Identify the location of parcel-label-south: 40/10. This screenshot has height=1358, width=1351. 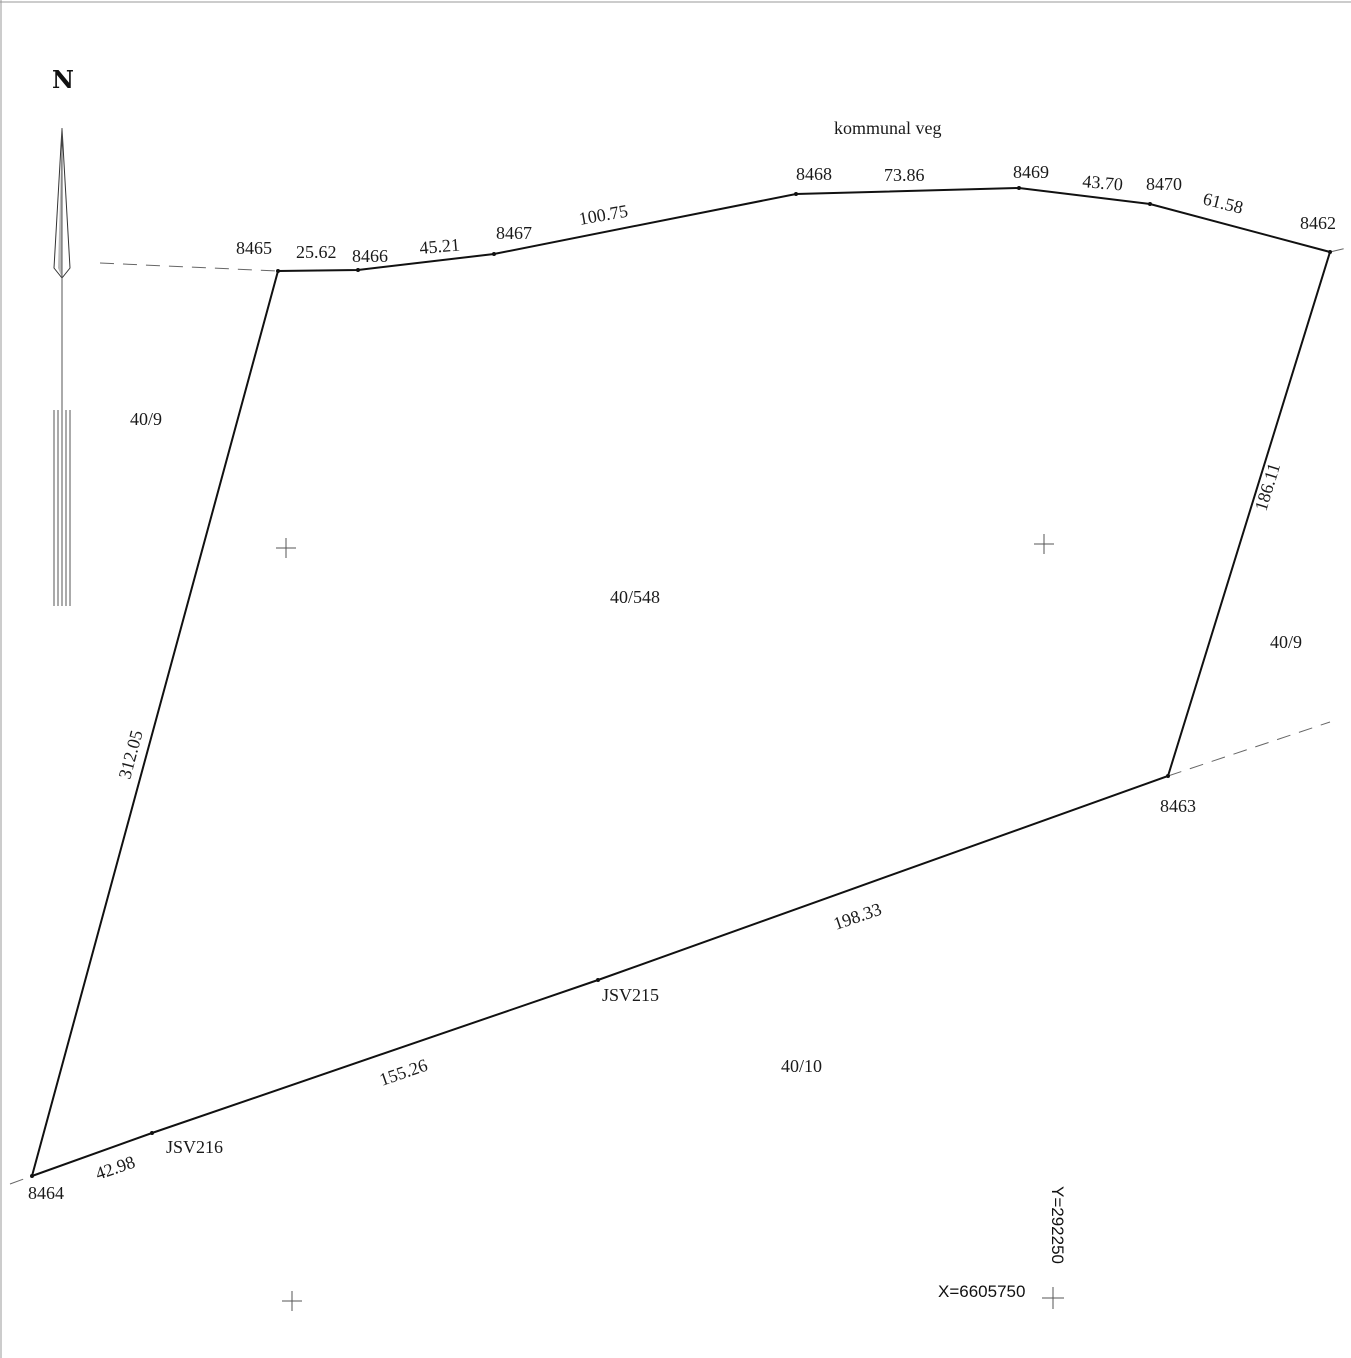
(801, 1066).